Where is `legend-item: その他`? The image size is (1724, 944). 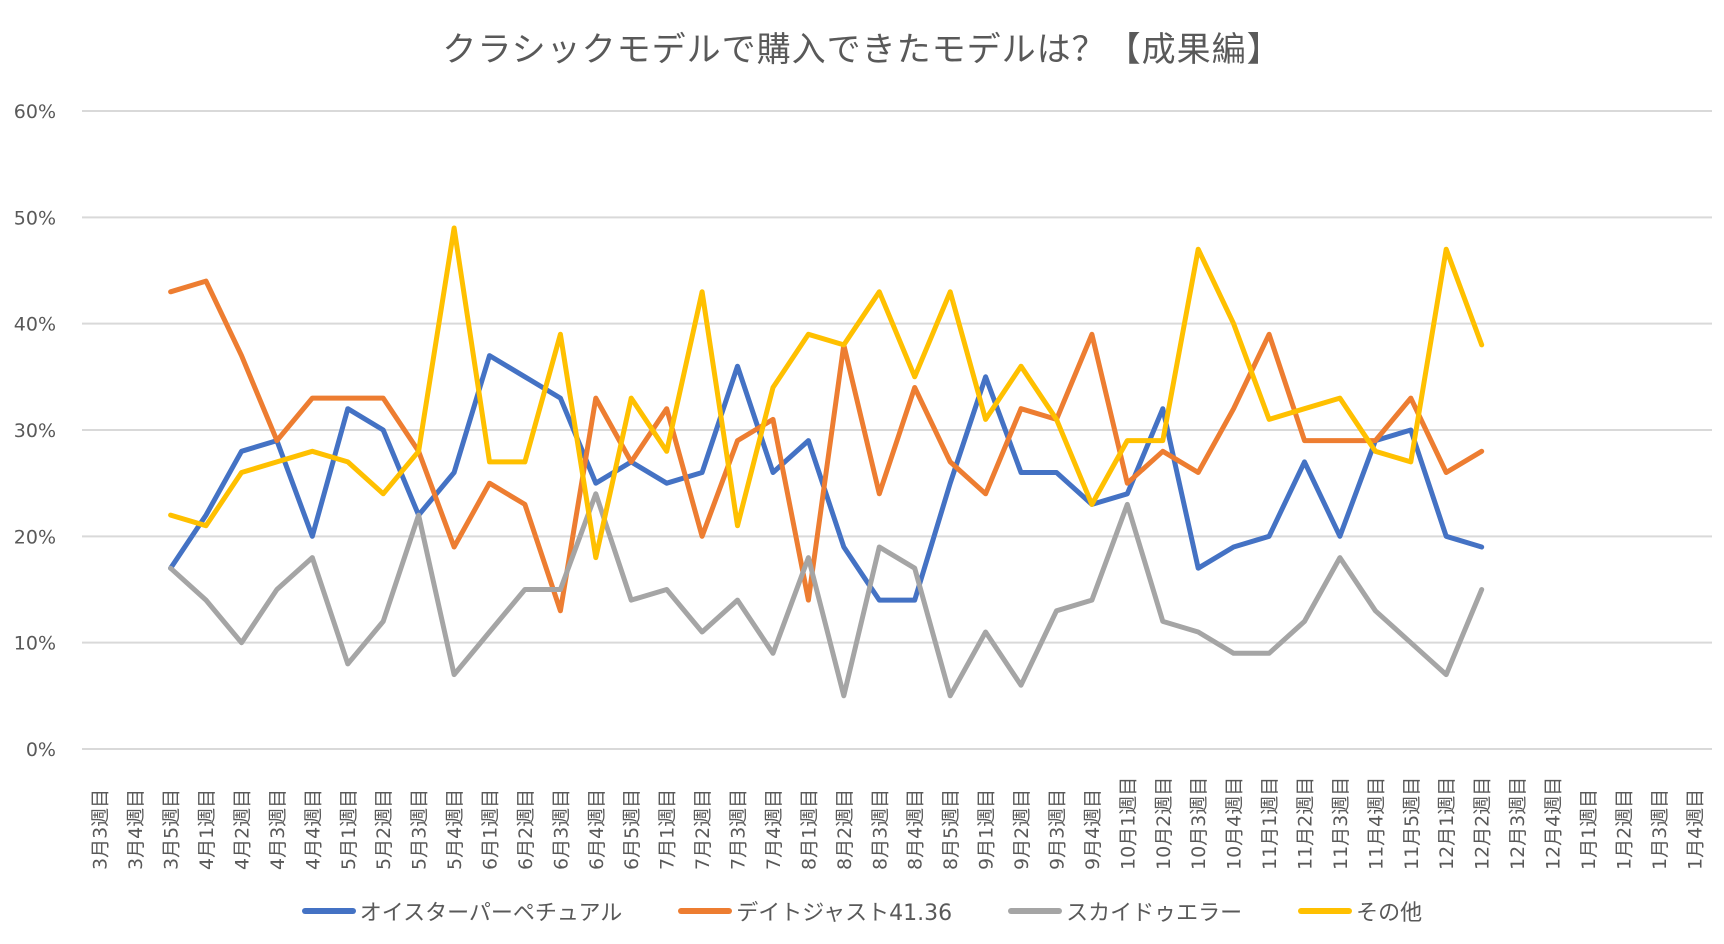
legend-item: その他 is located at coordinates (1360, 911).